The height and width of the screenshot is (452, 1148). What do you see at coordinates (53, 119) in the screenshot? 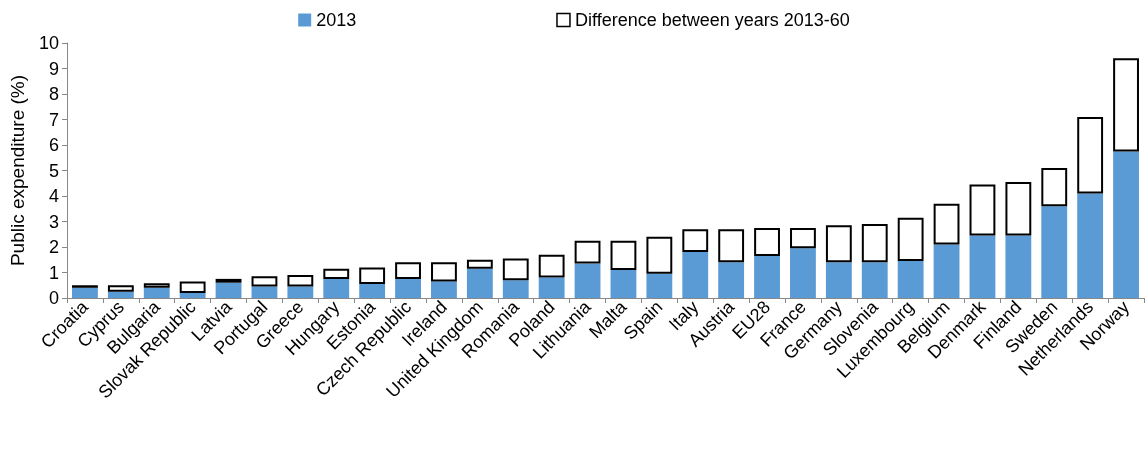
I see `y-tick-label: 7` at bounding box center [53, 119].